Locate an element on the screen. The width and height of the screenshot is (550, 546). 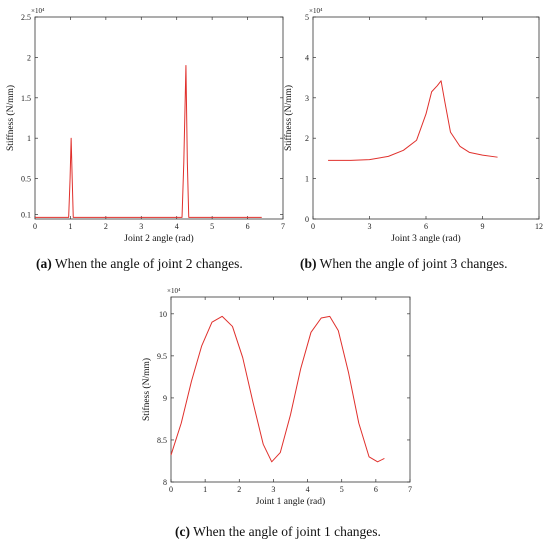
panel-c-xtick-label: 3 is located at coordinates (273, 489).